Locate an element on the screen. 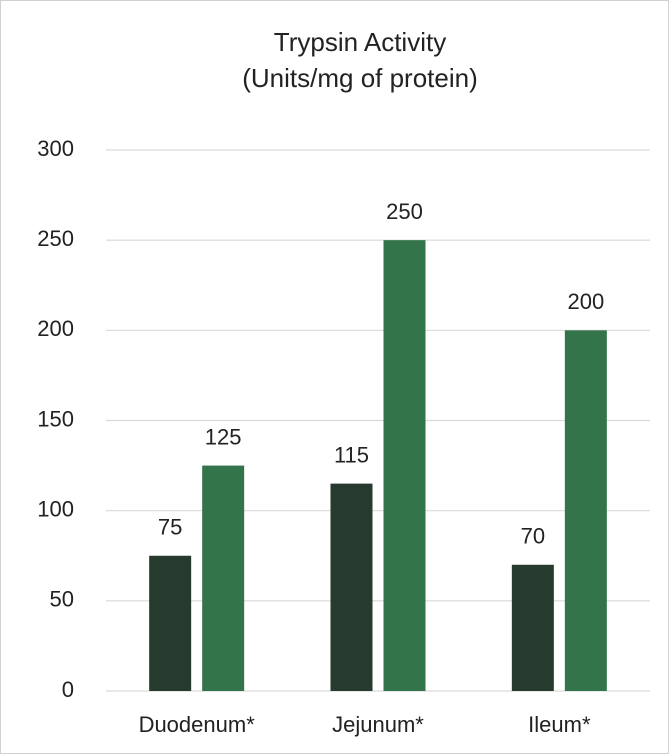  y-tick-label: 250 is located at coordinates (55, 238).